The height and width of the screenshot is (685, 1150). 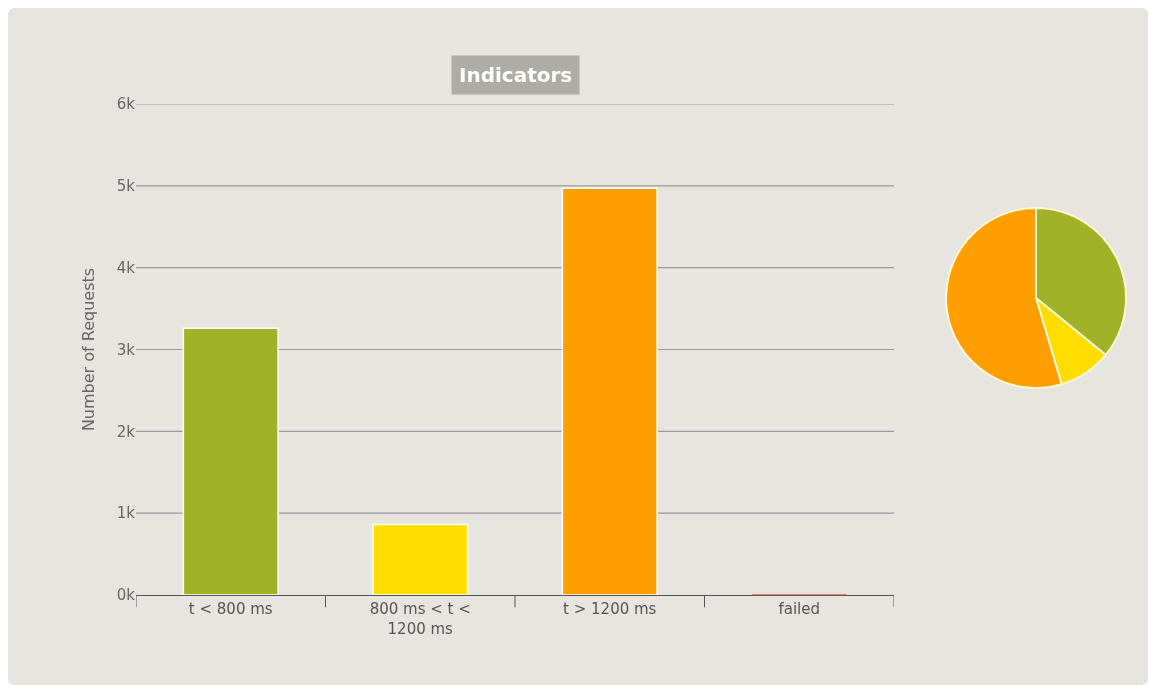 What do you see at coordinates (88, 349) in the screenshot?
I see `y-axis-title: Number of Requests` at bounding box center [88, 349].